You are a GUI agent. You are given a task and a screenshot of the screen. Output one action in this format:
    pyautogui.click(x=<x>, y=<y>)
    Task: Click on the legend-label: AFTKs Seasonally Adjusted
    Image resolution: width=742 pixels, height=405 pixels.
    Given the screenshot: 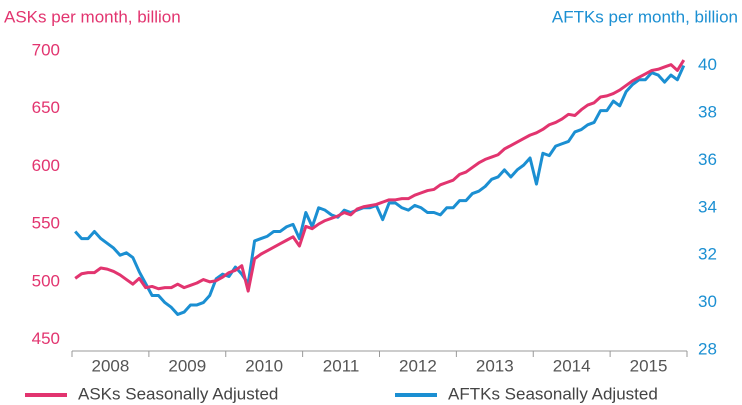 What is the action you would take?
    pyautogui.click(x=553, y=393)
    